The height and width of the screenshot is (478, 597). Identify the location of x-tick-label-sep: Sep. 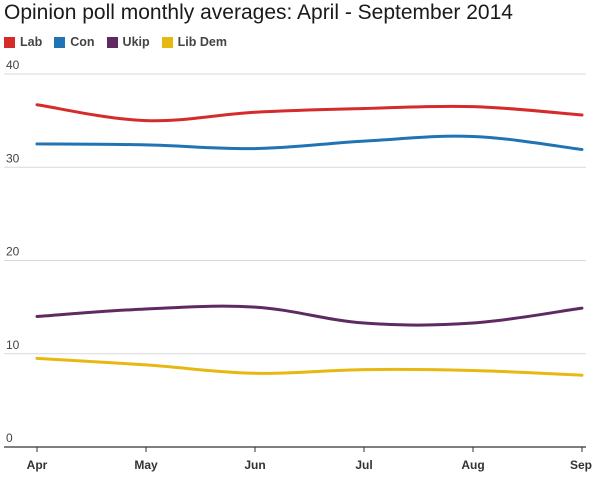
(581, 465).